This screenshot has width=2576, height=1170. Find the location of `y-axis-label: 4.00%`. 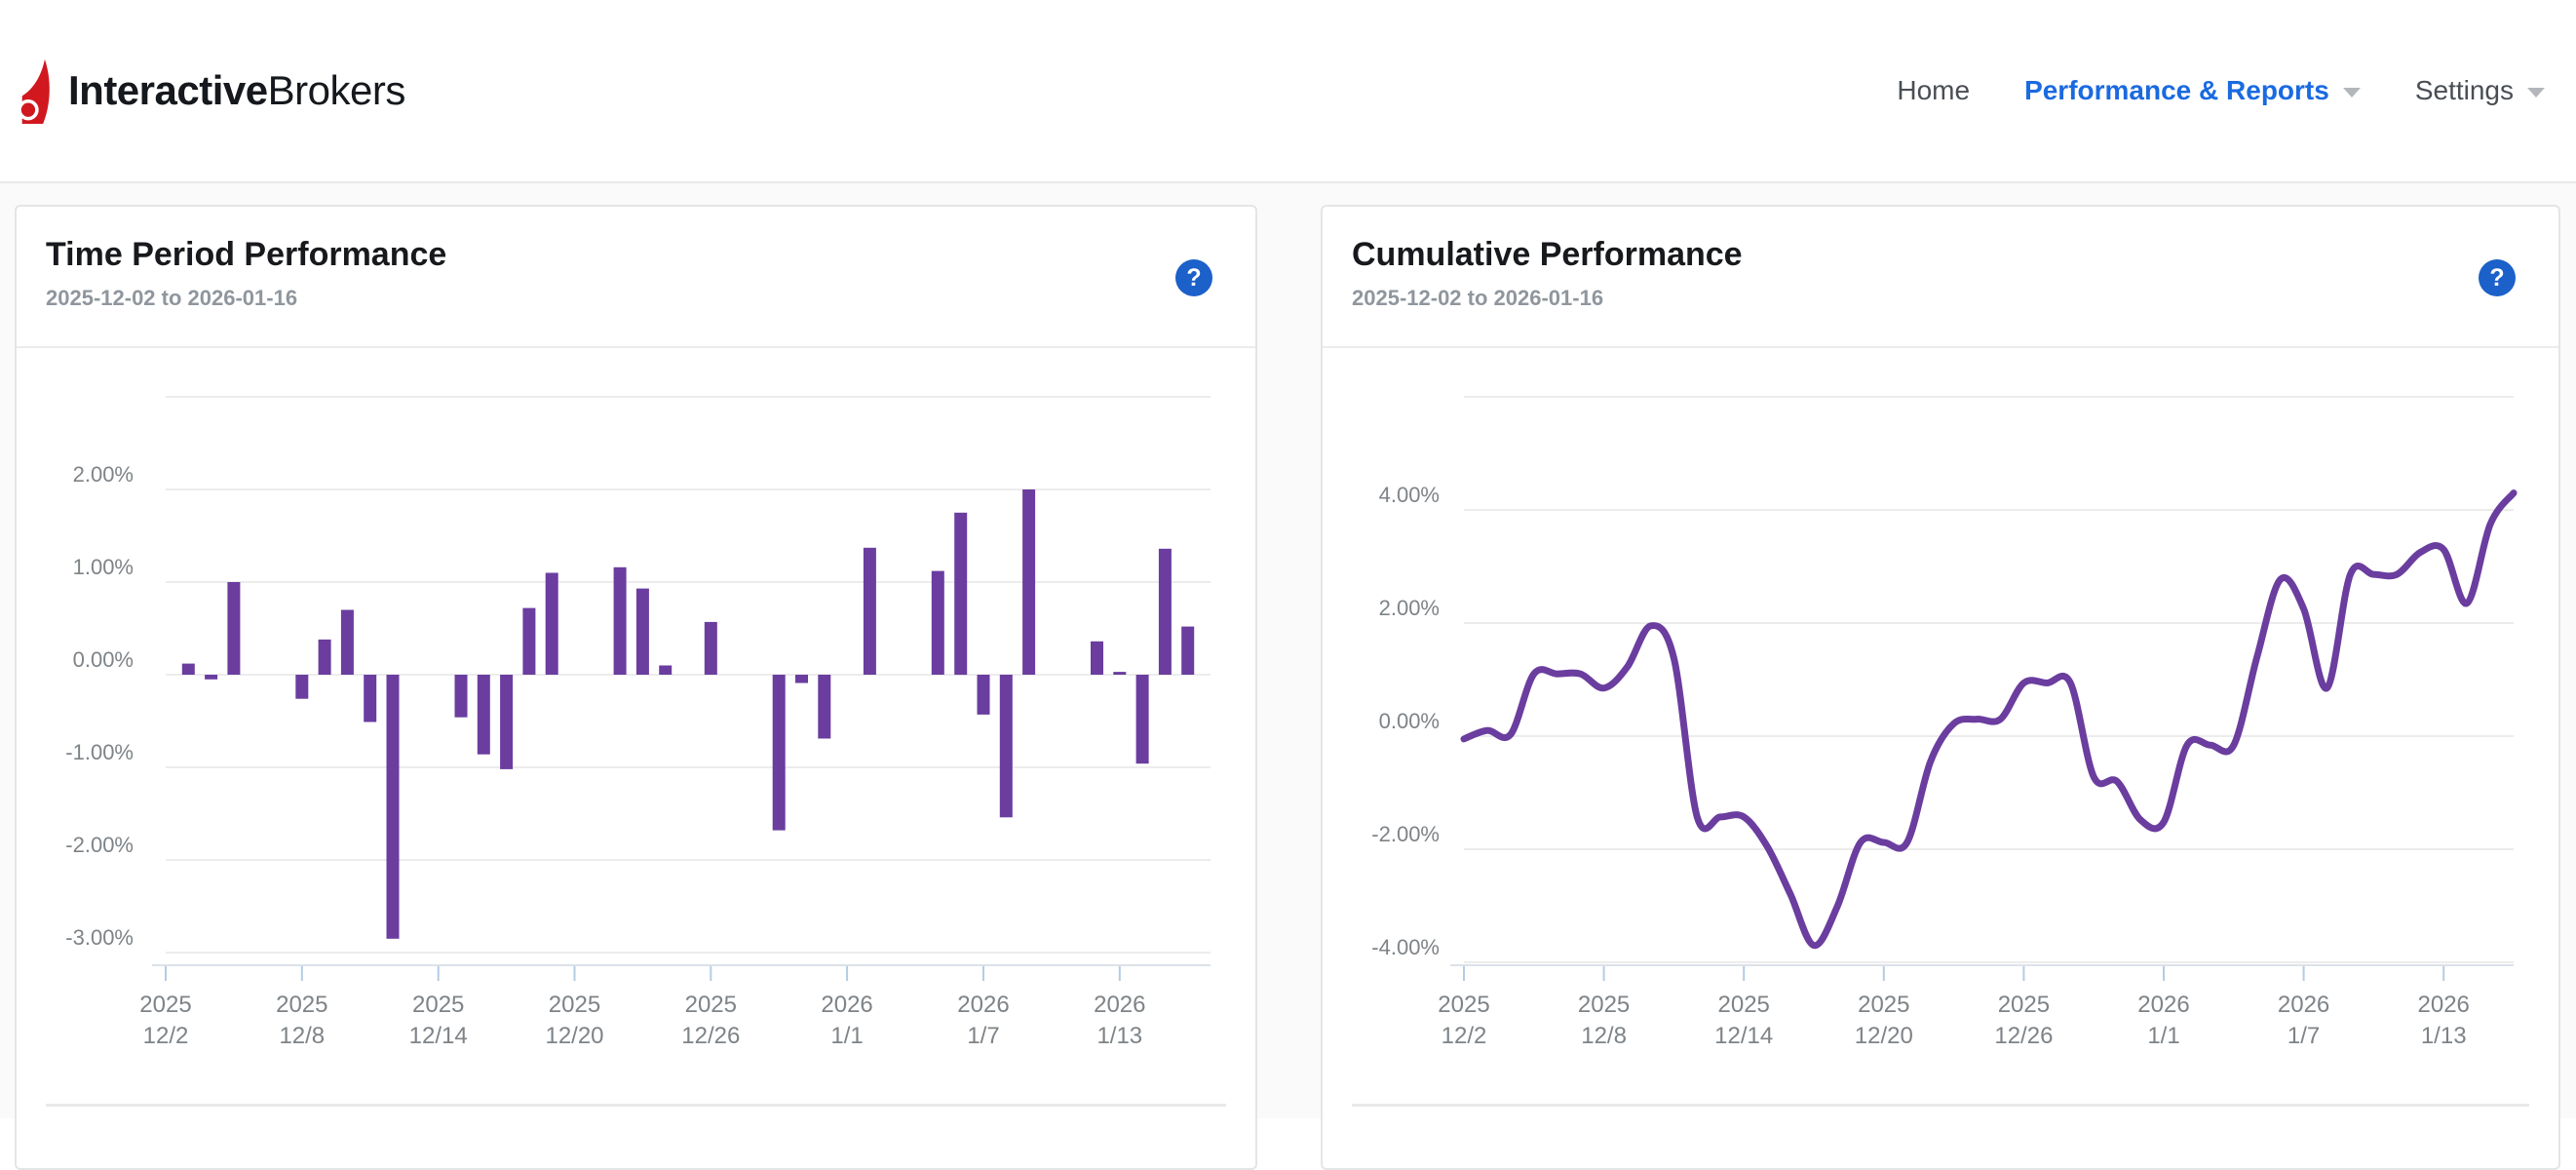

y-axis-label: 4.00% is located at coordinates (1409, 495).